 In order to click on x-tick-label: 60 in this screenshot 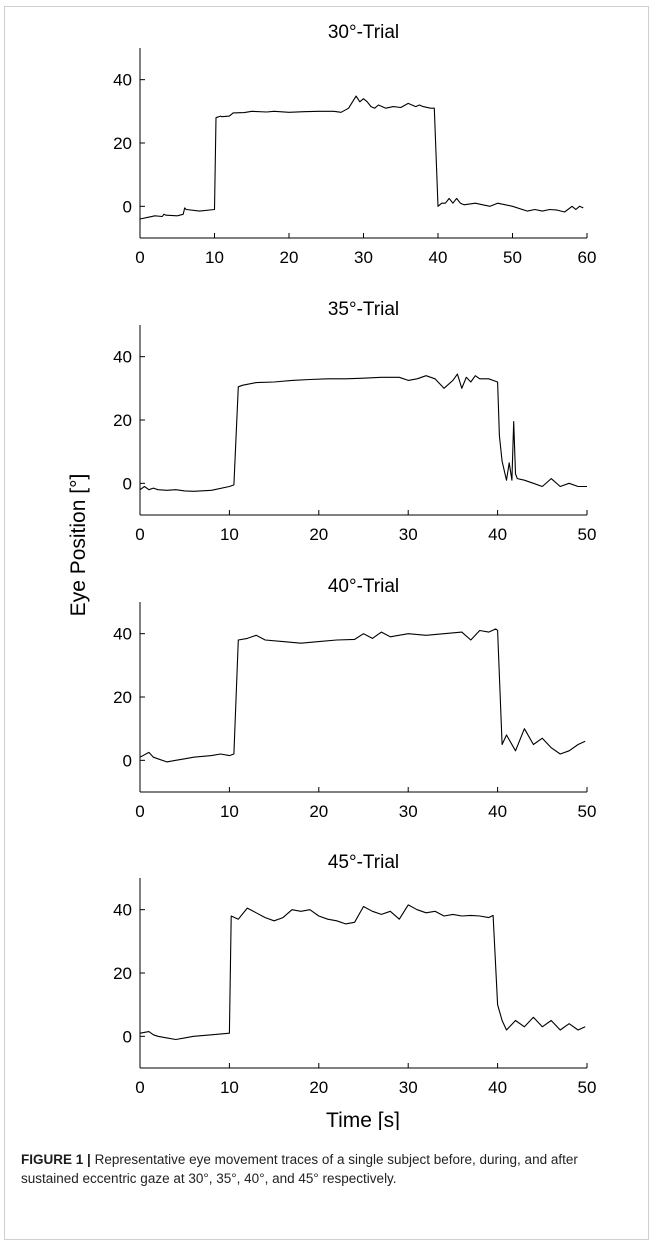, I will do `click(587, 257)`.